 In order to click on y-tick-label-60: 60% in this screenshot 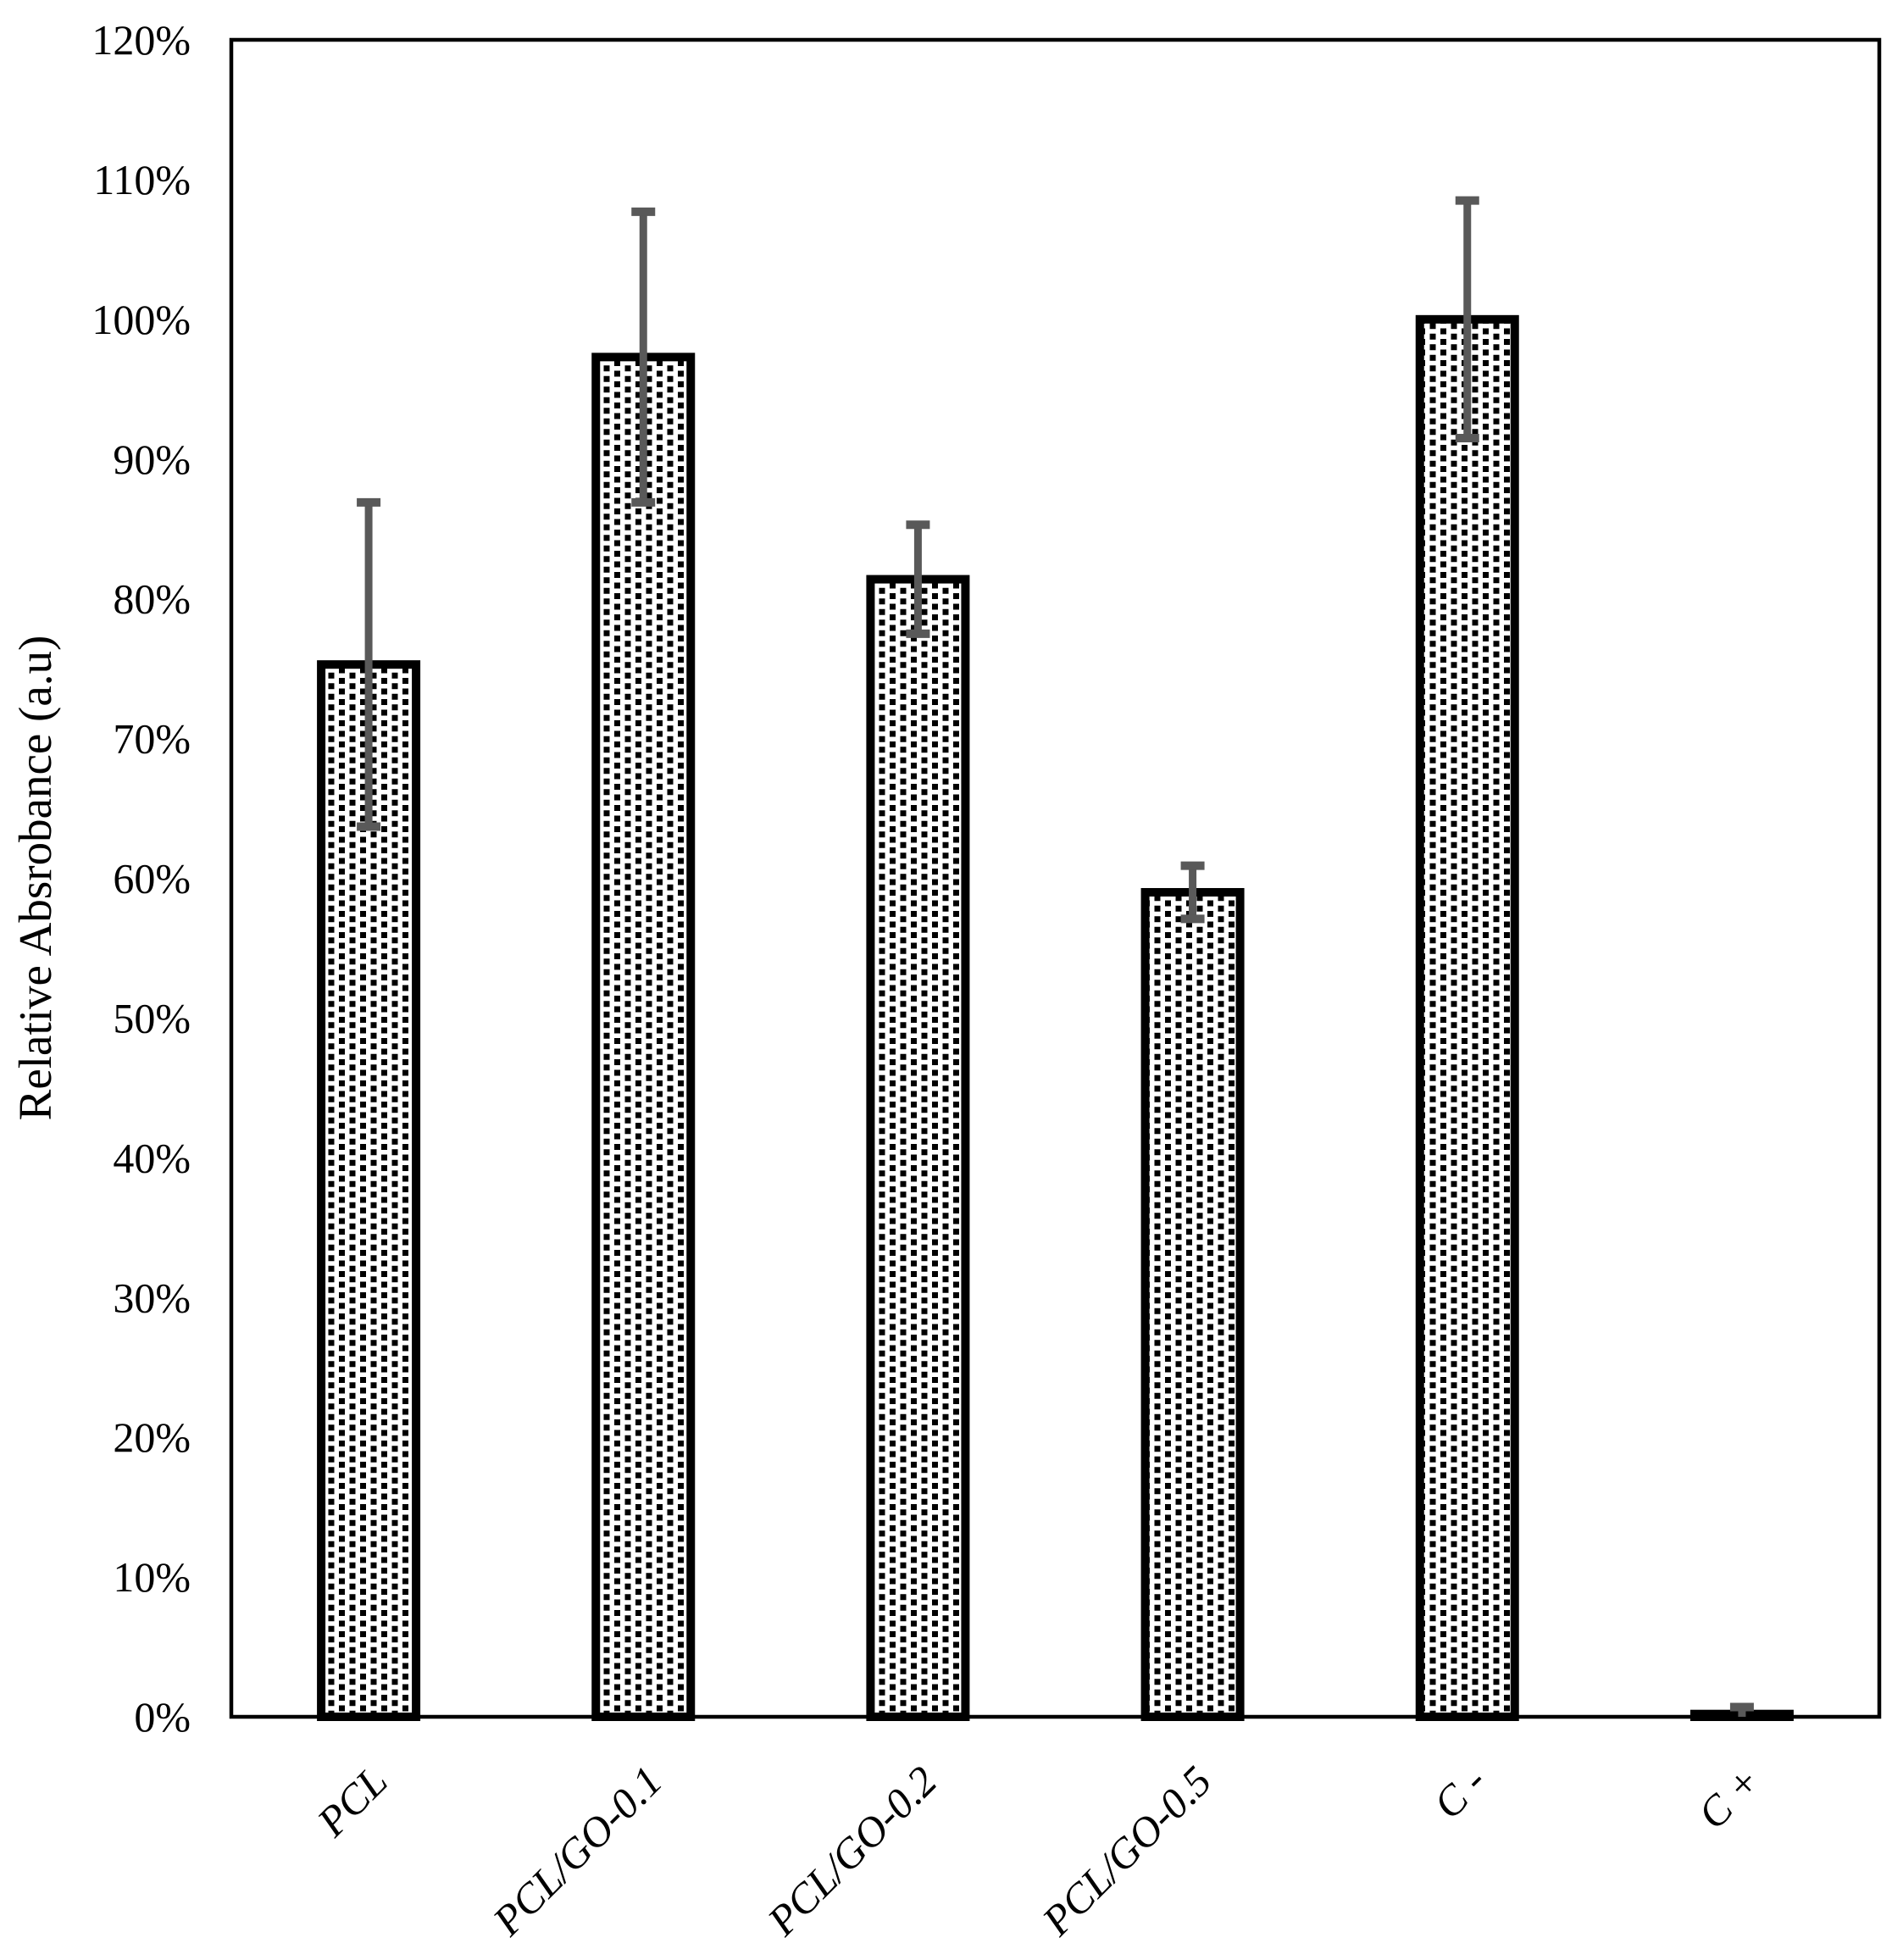, I will do `click(152, 878)`.